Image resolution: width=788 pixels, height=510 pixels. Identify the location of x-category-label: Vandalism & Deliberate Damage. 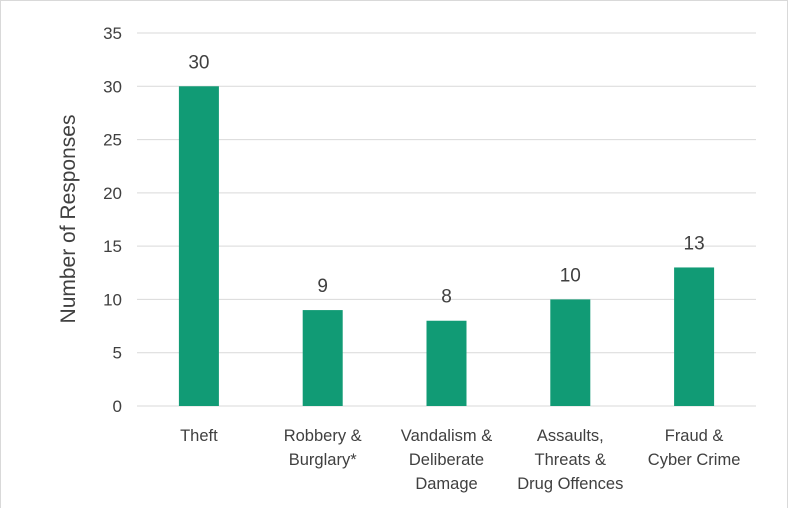
(446, 460).